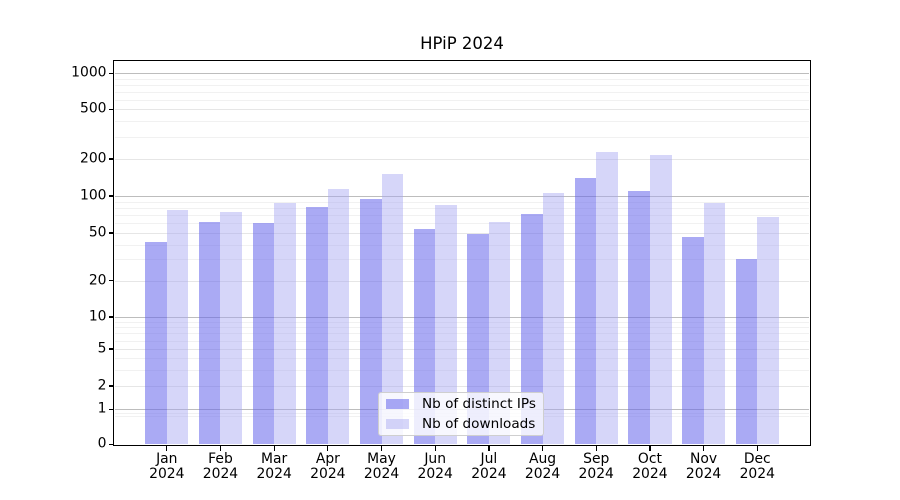 This screenshot has width=900, height=500. I want to click on month-label: May, so click(381, 459).